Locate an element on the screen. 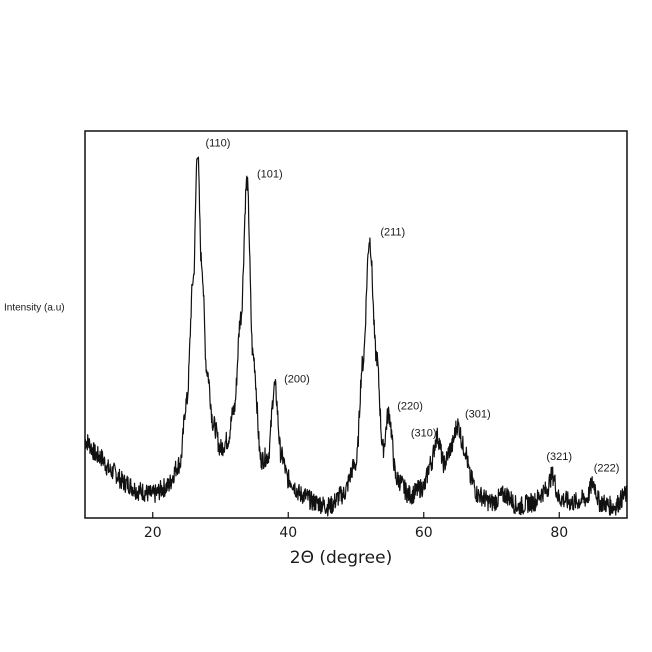 This screenshot has width=652, height=652. peak-label: (321) is located at coordinates (559, 457).